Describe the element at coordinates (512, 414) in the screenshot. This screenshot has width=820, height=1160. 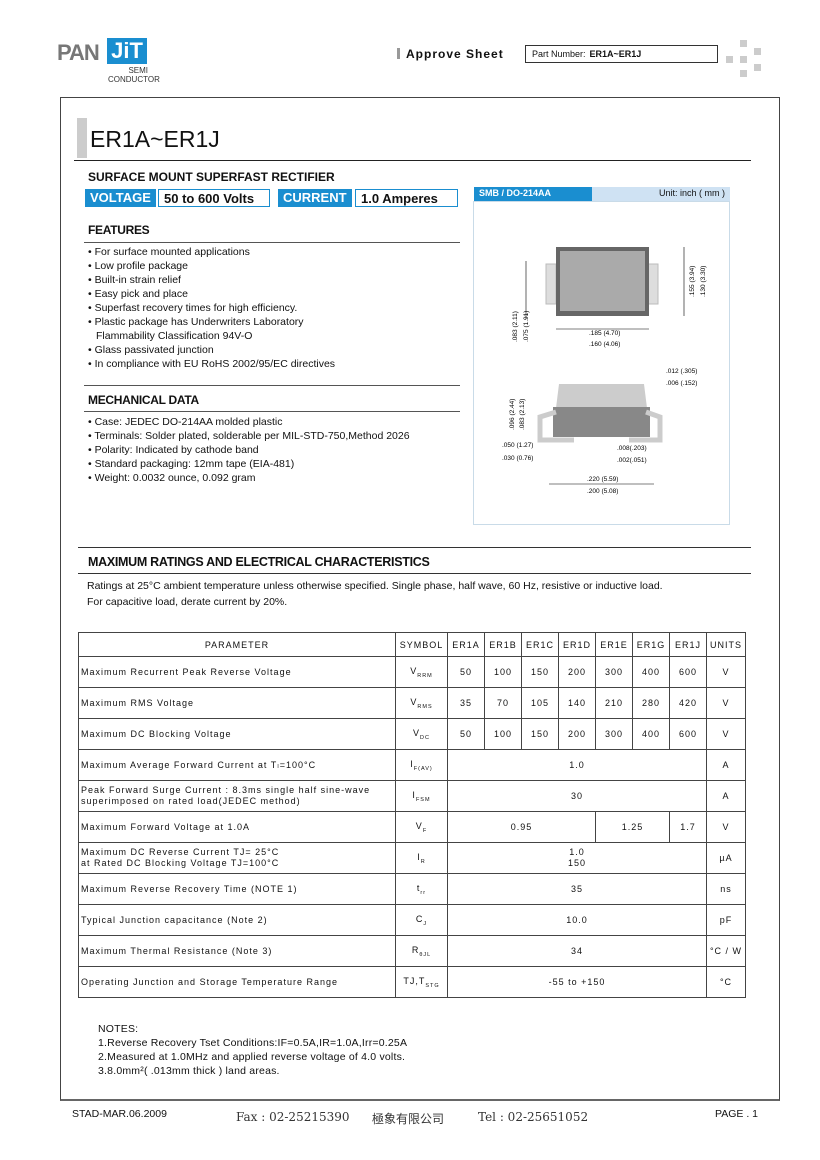
I see `dim-s1: .096 (2.44)` at that location.